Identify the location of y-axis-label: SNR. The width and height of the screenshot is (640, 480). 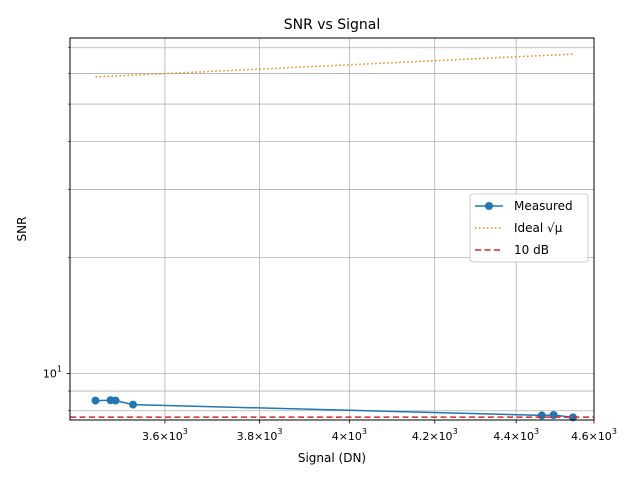
(22, 229).